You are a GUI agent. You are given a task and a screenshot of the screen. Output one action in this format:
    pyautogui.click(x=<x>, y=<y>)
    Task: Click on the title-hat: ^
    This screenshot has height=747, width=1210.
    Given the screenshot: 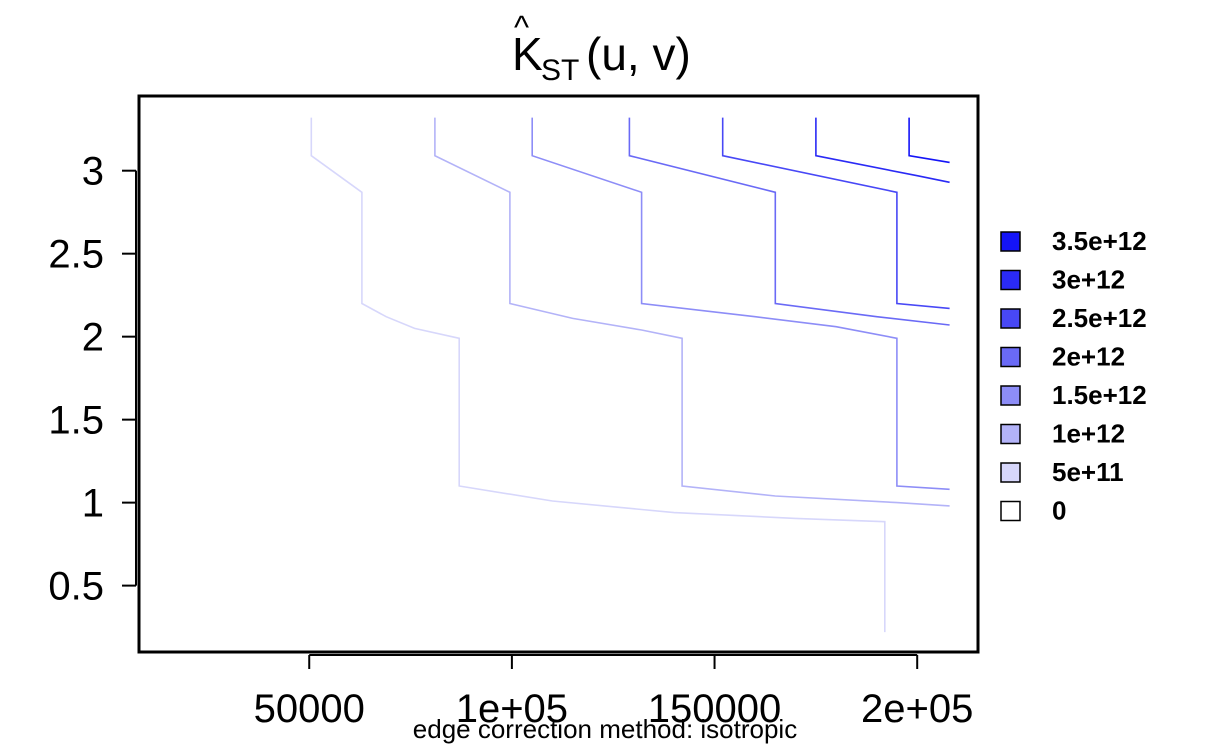 What is the action you would take?
    pyautogui.click(x=521, y=27)
    